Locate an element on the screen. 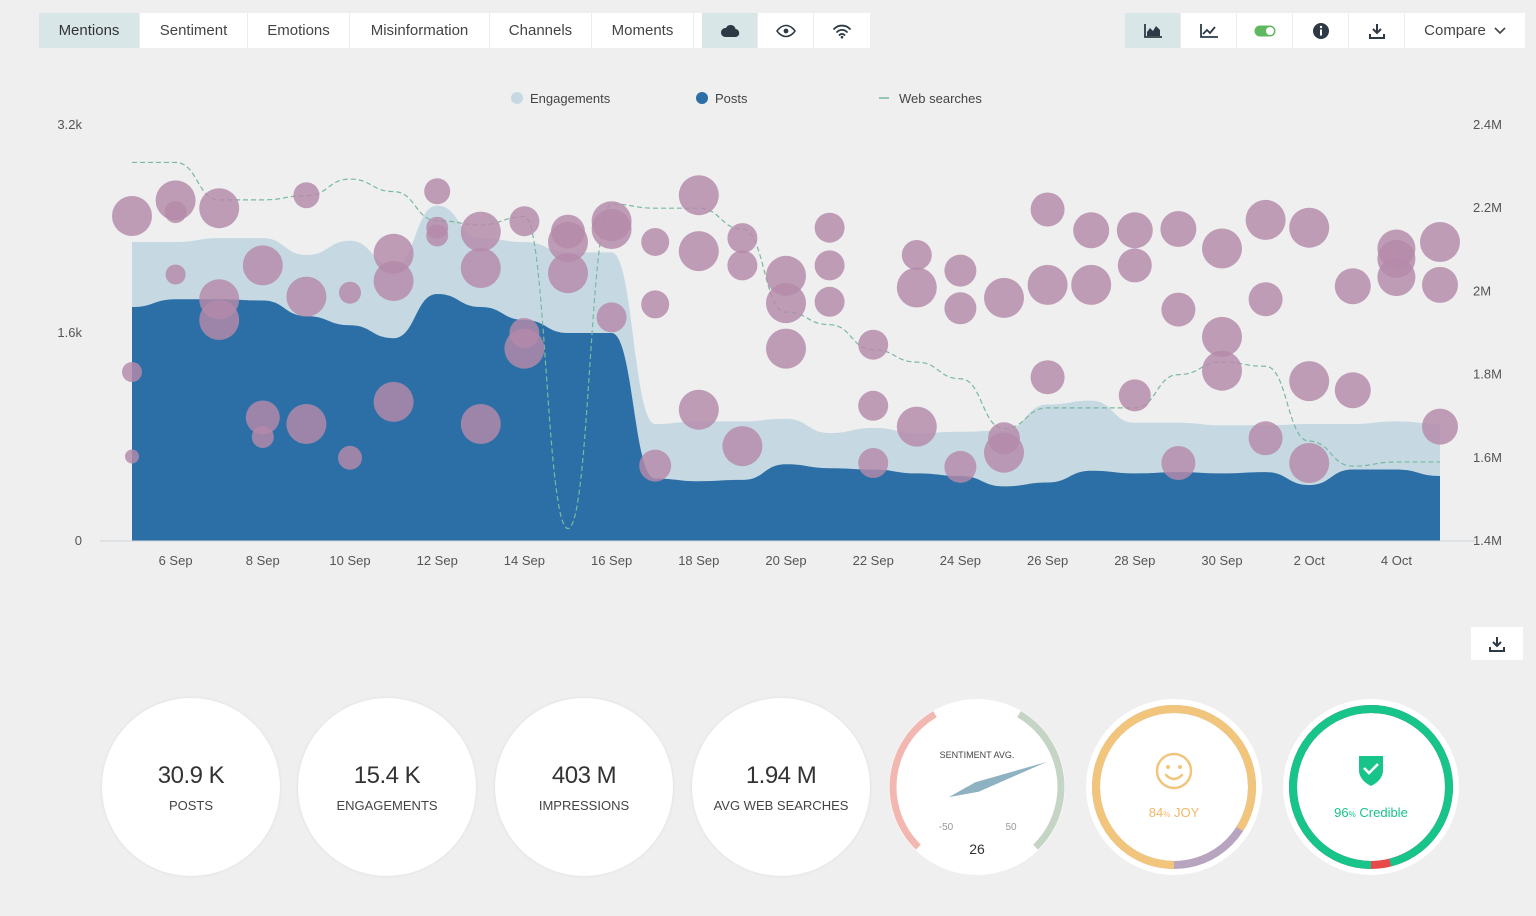 This screenshot has height=916, width=1536. info-icon is located at coordinates (1320, 30).